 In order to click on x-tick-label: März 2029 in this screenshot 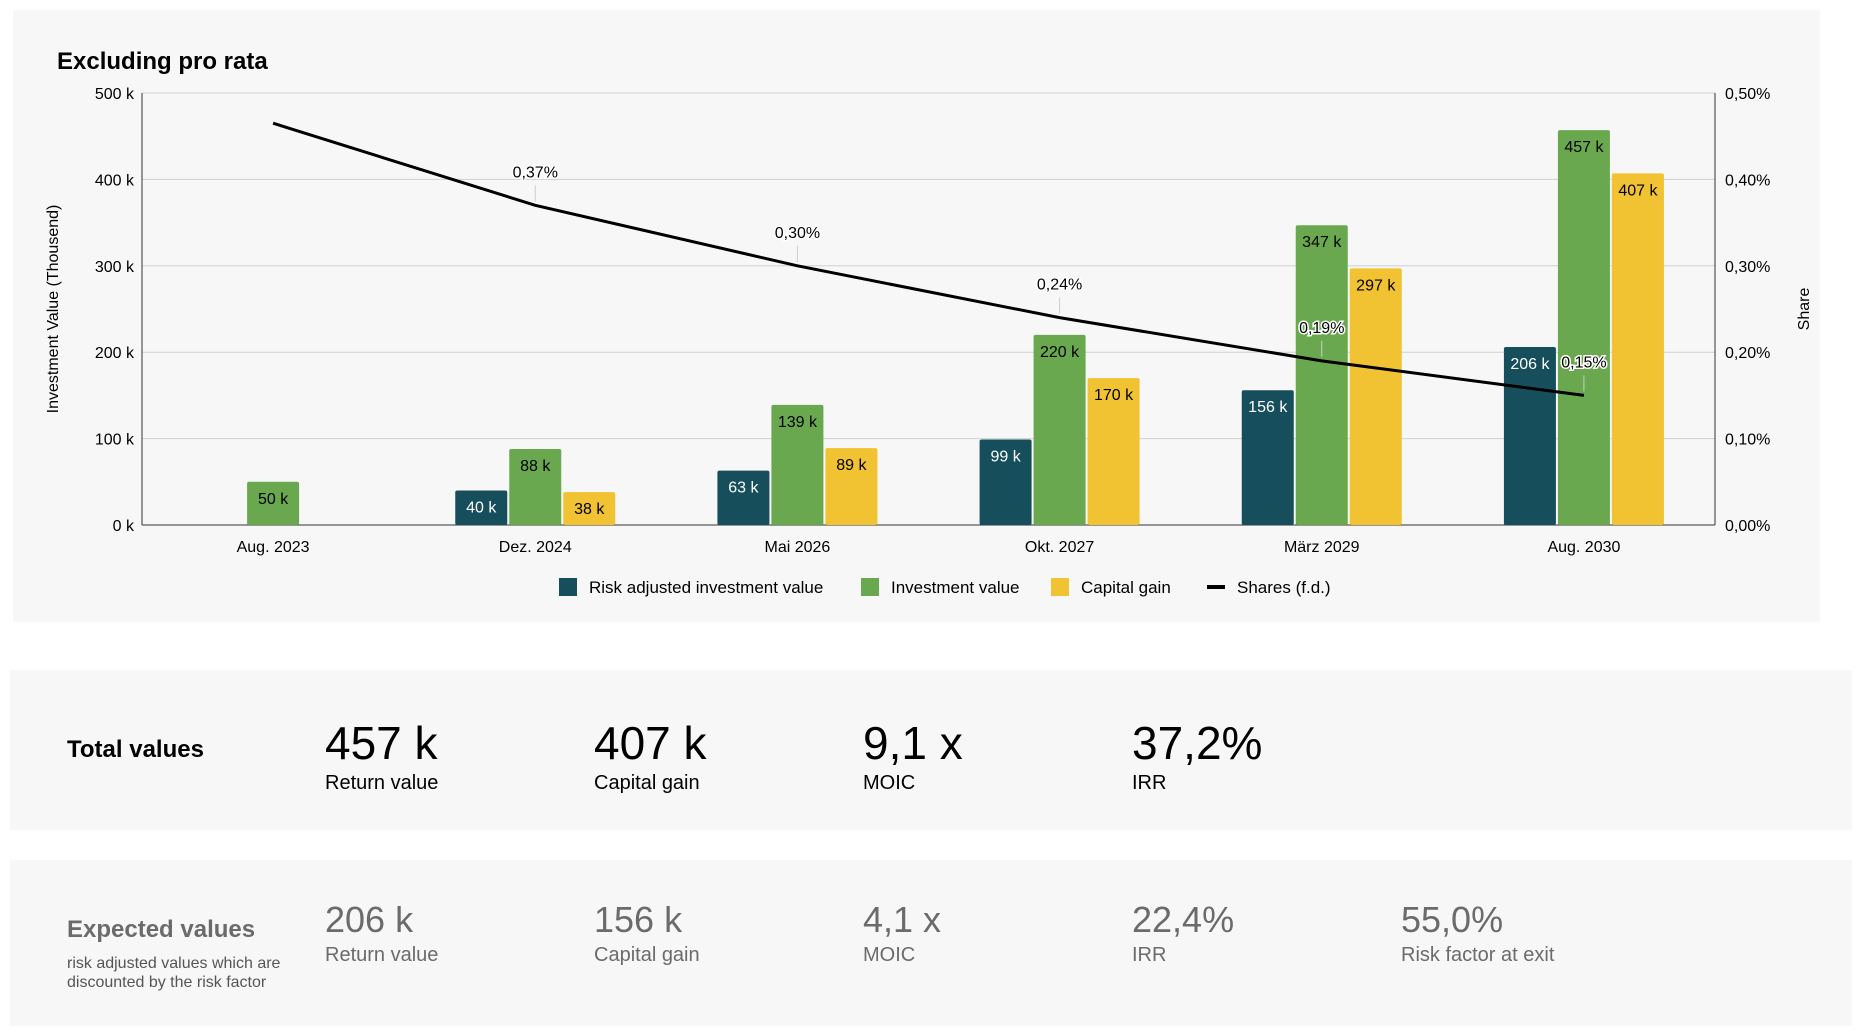, I will do `click(1322, 547)`.